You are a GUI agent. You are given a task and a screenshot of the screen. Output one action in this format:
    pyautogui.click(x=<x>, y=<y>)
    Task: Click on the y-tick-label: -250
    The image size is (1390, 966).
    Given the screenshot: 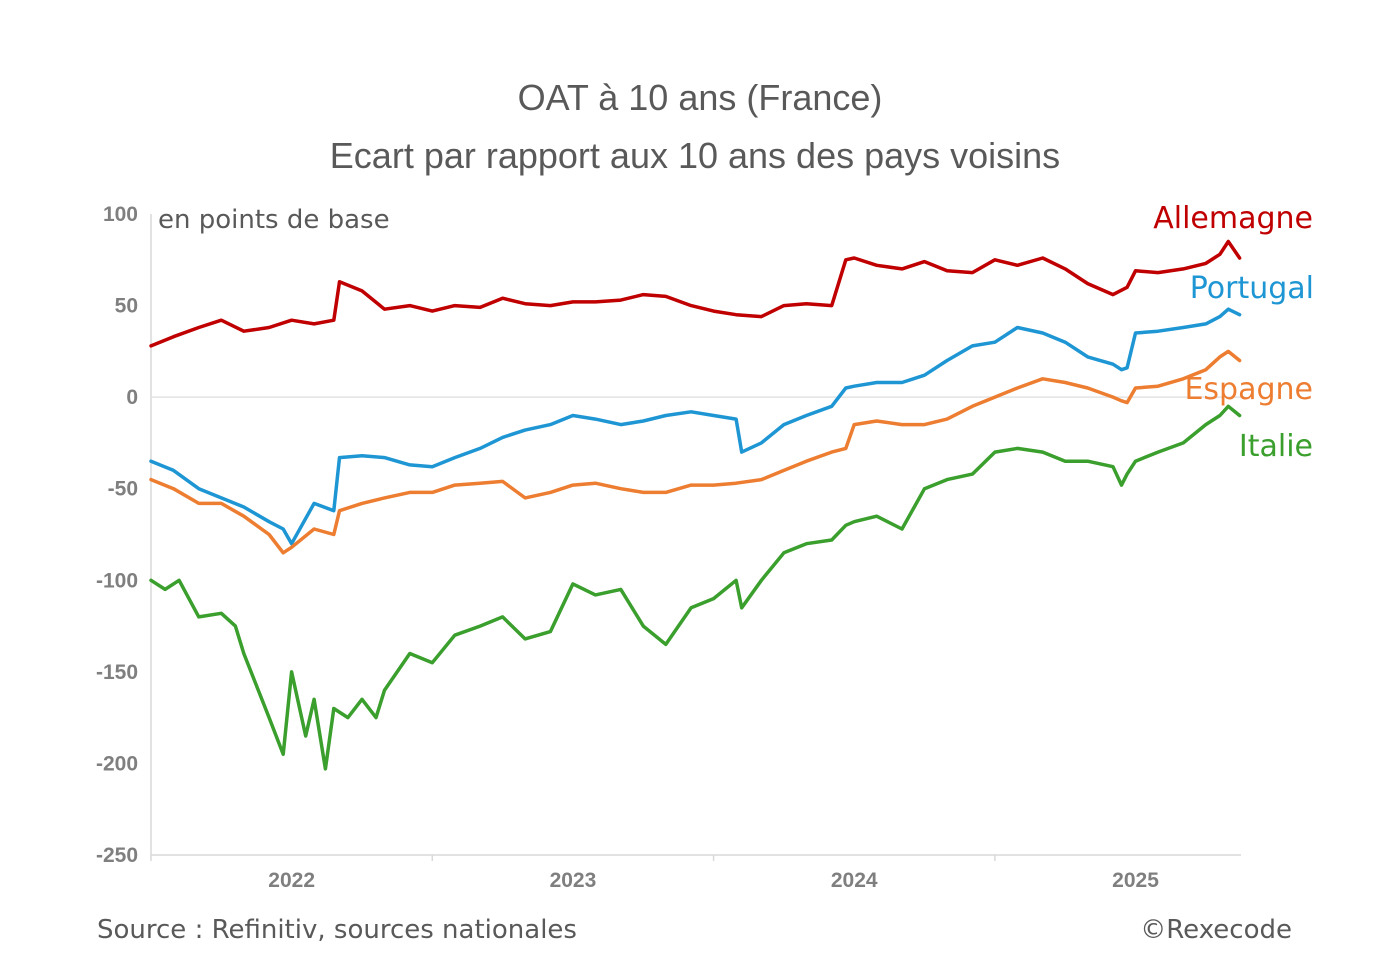 What is the action you would take?
    pyautogui.click(x=117, y=855)
    